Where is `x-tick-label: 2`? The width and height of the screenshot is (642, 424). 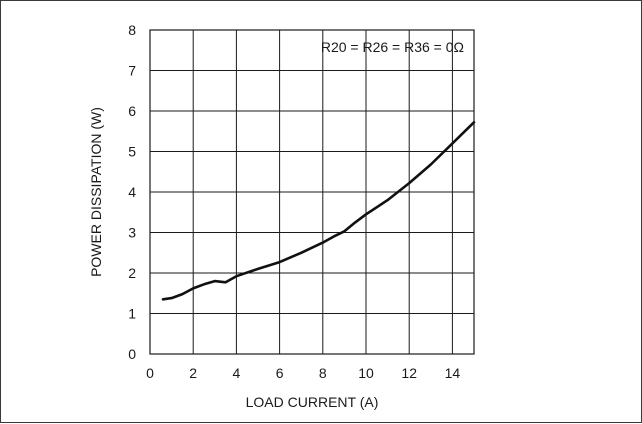
x-tick-label: 2 is located at coordinates (193, 373).